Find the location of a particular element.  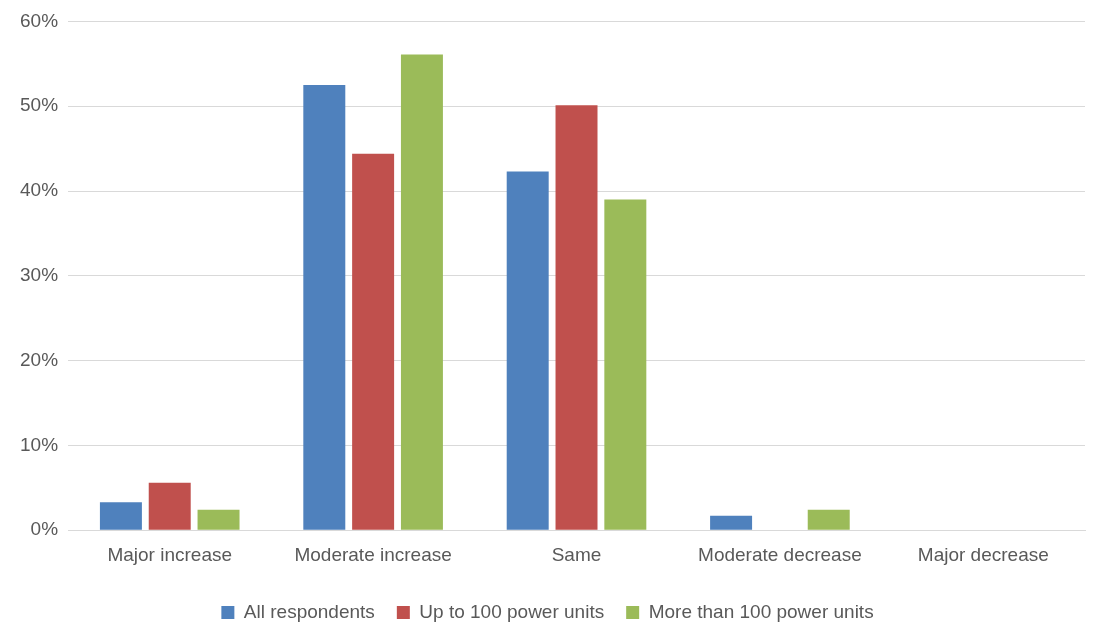

y-tick-label: 60% is located at coordinates (39, 20).